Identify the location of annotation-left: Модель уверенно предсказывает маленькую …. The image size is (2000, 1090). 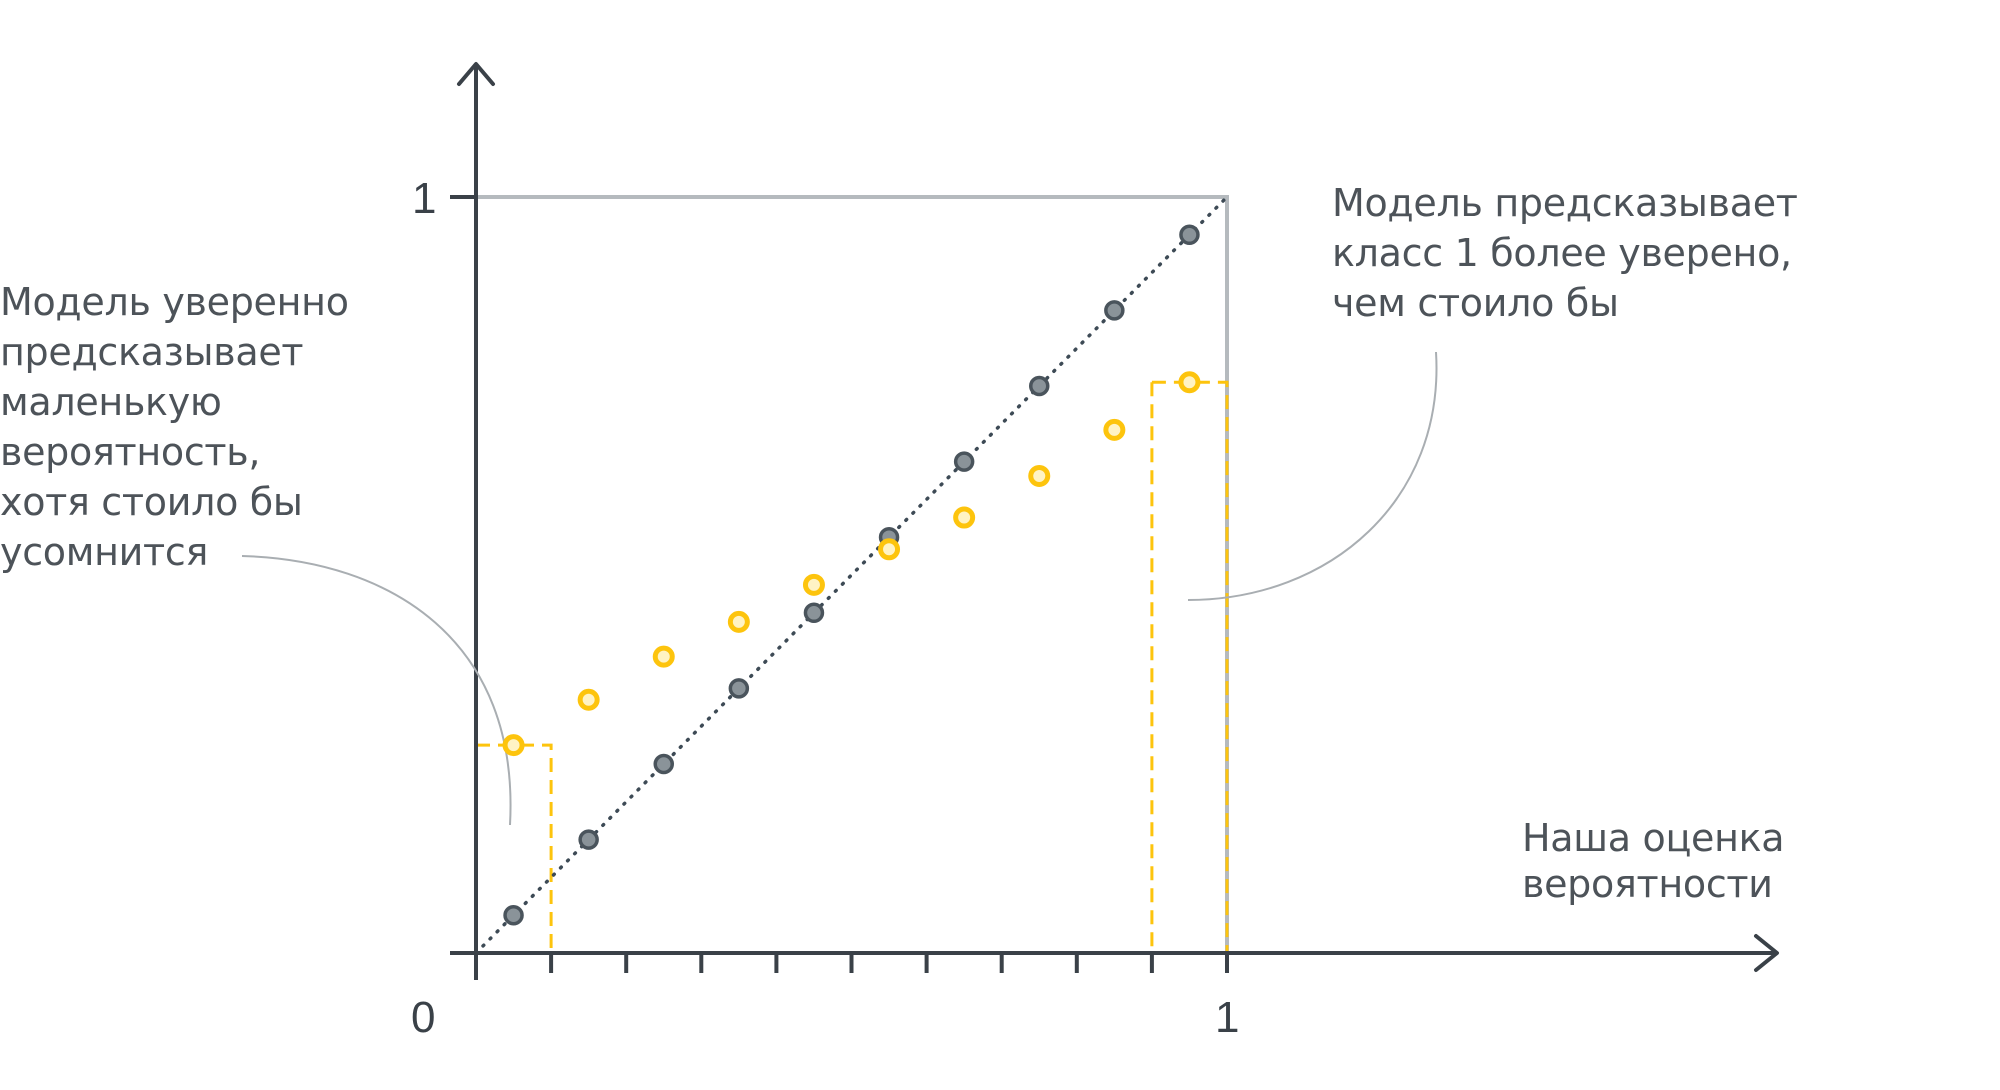
(174, 427).